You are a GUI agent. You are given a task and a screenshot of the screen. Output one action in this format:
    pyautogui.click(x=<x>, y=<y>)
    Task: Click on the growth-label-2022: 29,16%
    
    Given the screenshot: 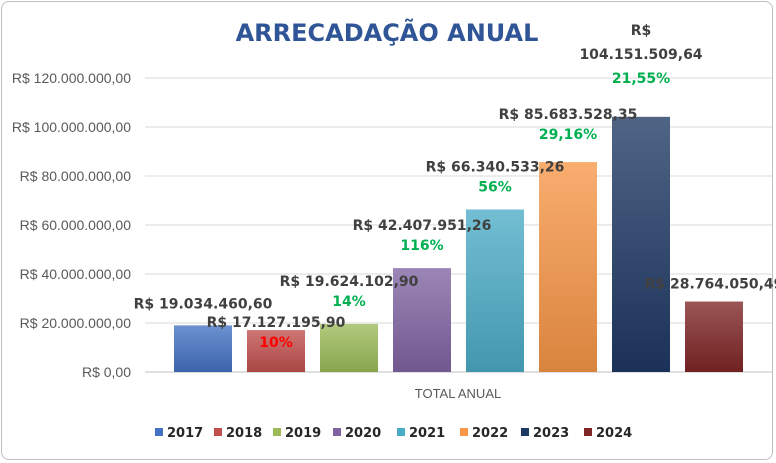 What is the action you would take?
    pyautogui.click(x=568, y=135)
    